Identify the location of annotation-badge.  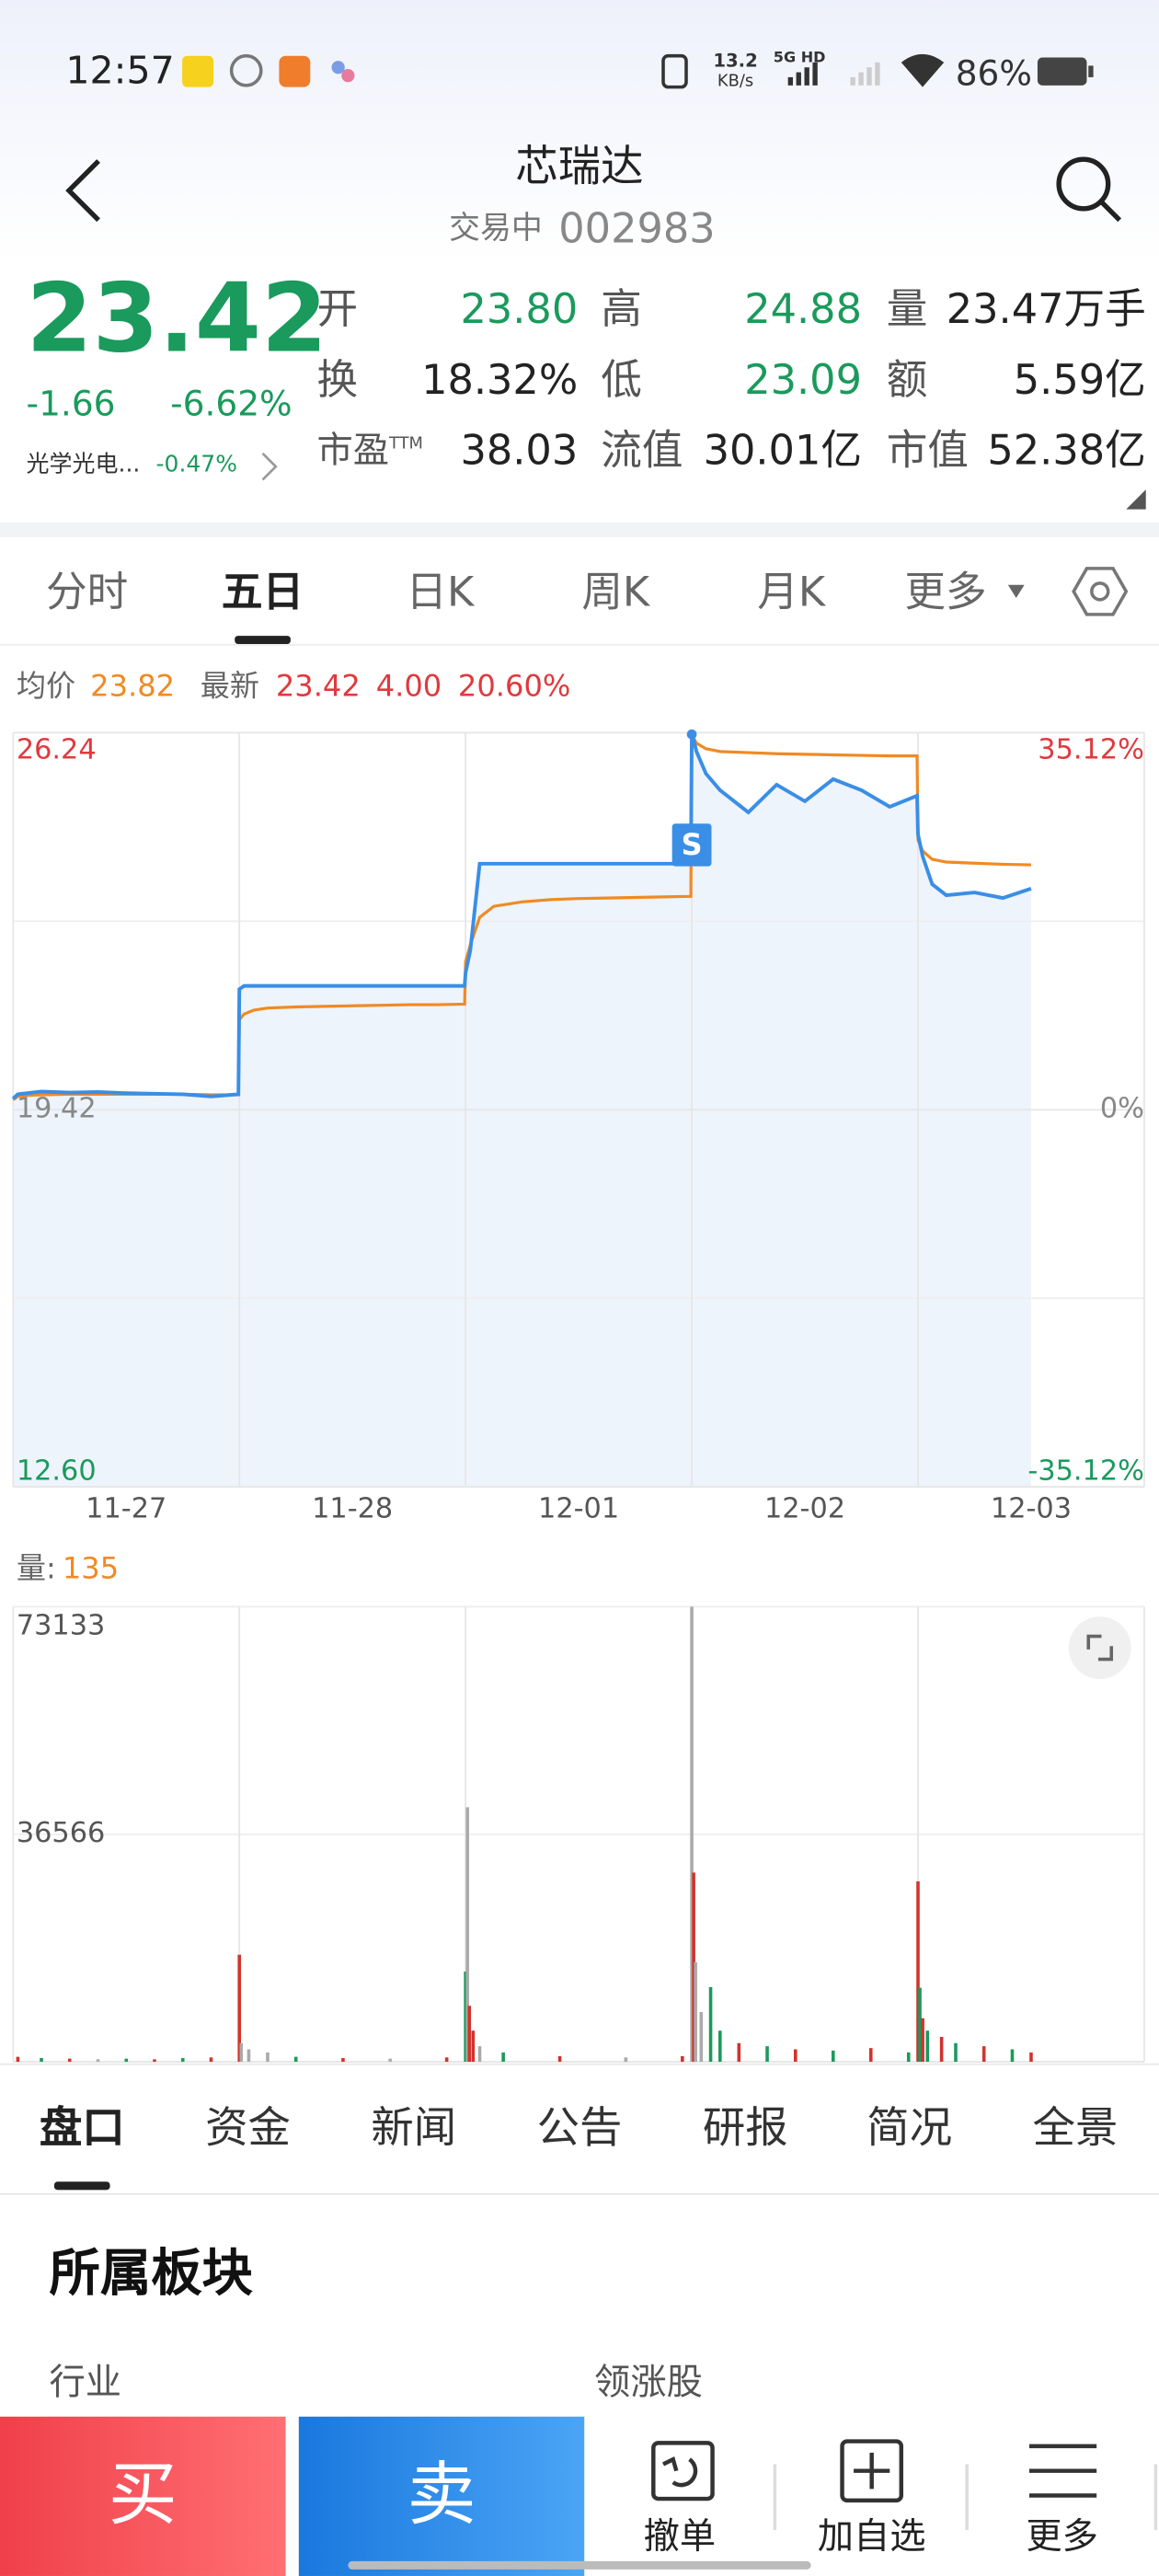
(691, 845).